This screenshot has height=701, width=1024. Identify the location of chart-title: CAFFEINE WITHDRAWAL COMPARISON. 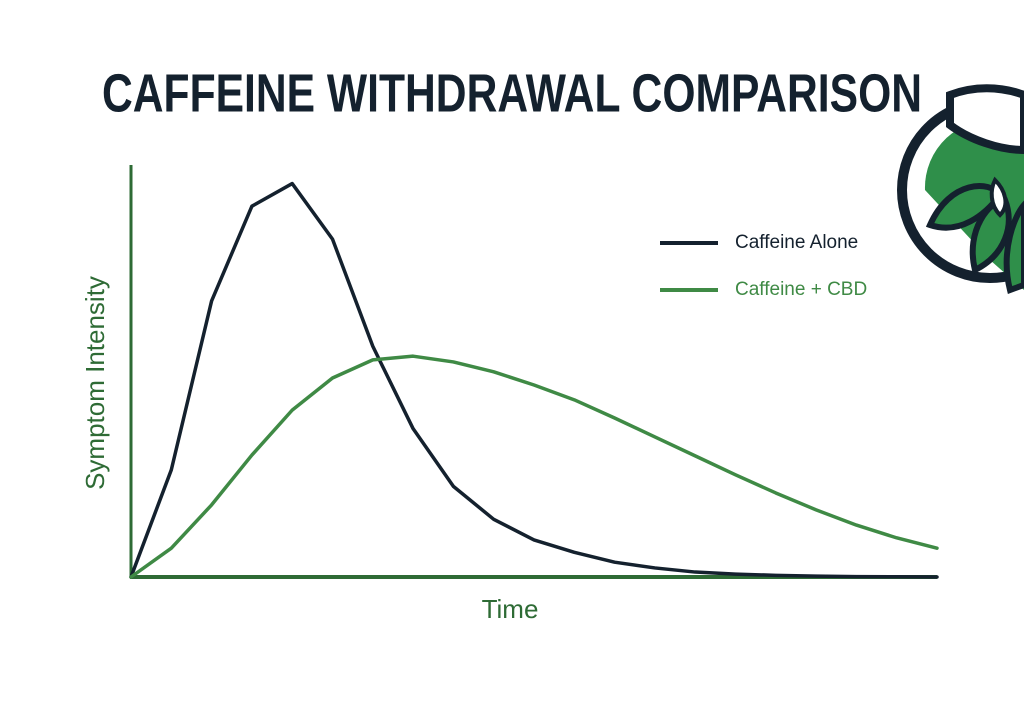
(512, 93).